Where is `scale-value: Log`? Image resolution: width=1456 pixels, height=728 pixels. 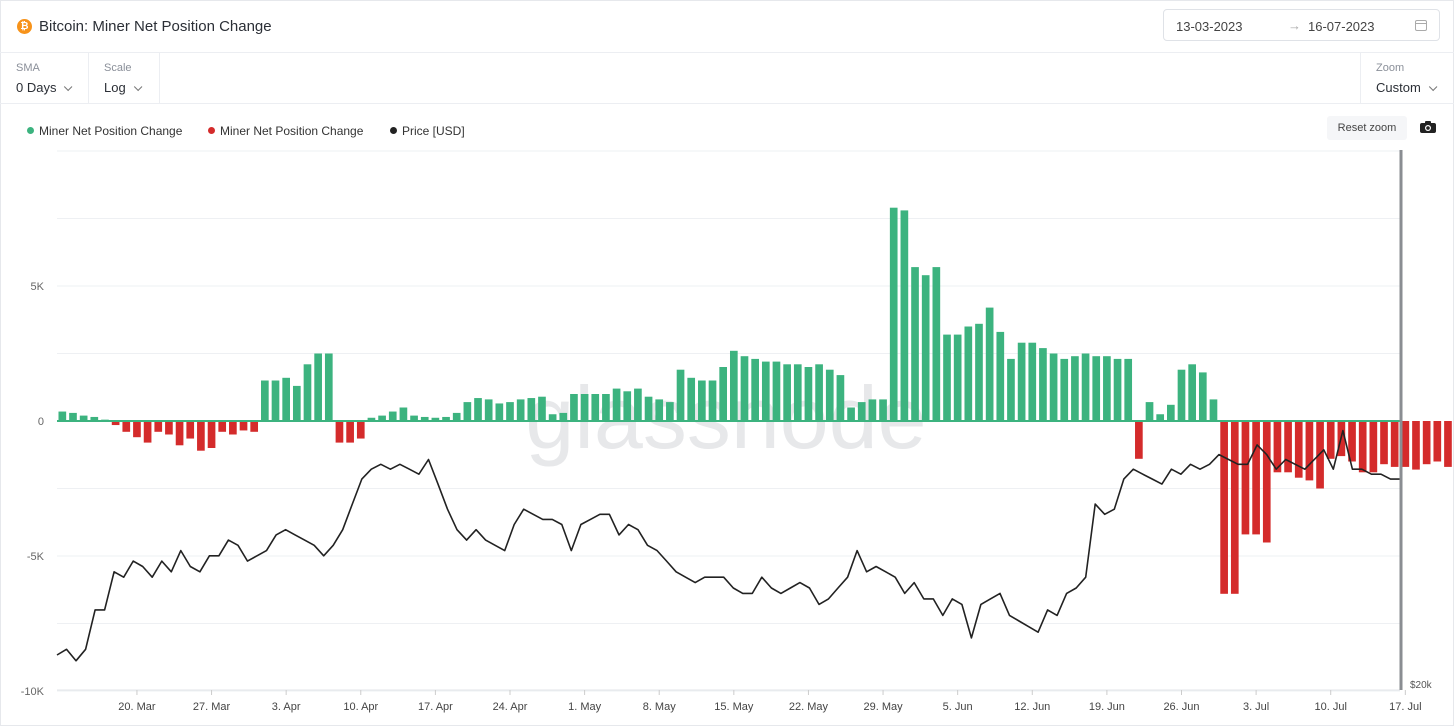 scale-value: Log is located at coordinates (123, 87).